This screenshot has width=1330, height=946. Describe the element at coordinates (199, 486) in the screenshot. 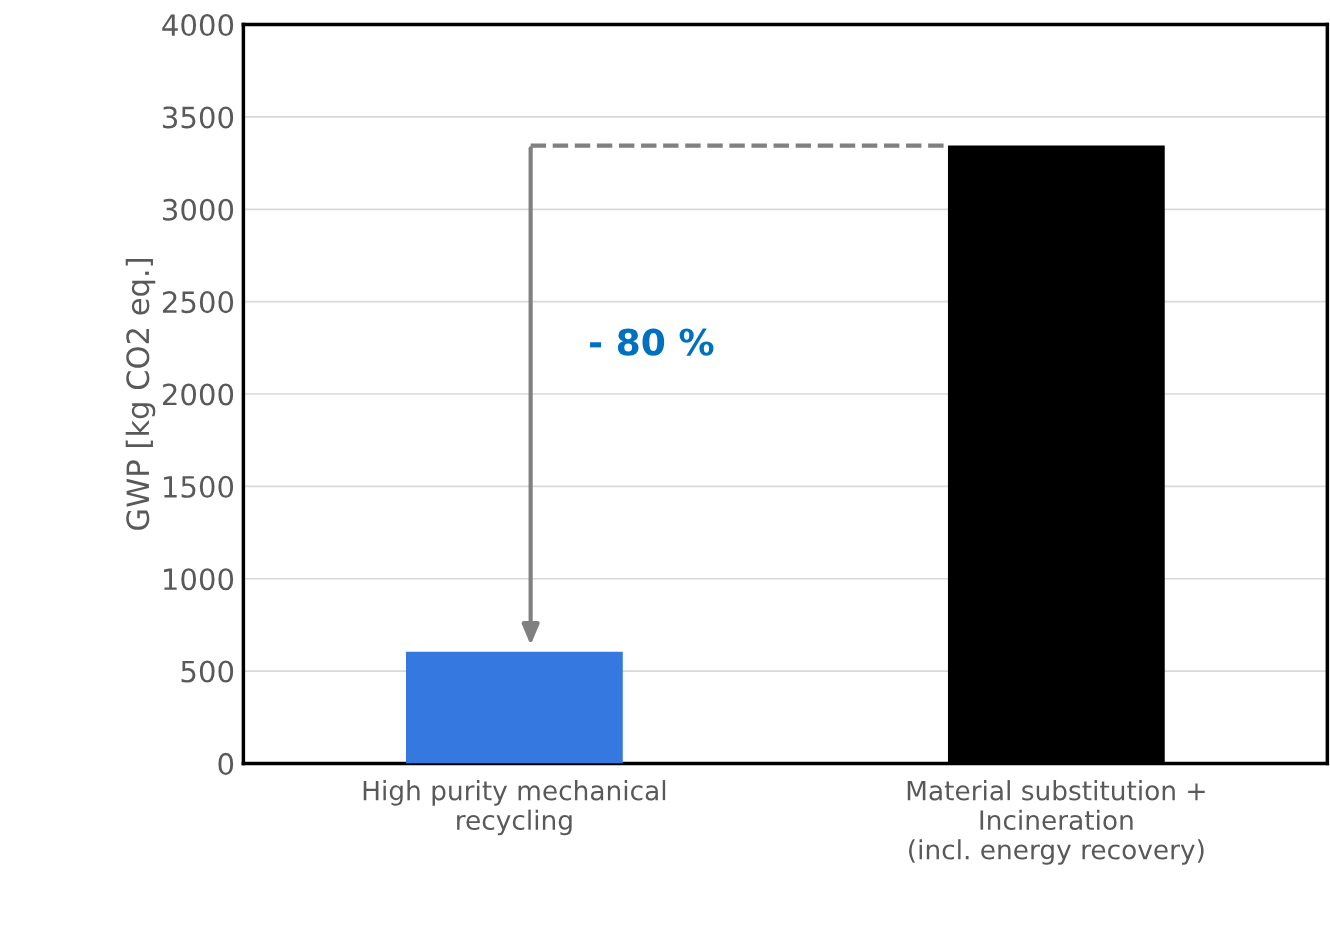

I see `y-tick-label: 1500` at that location.